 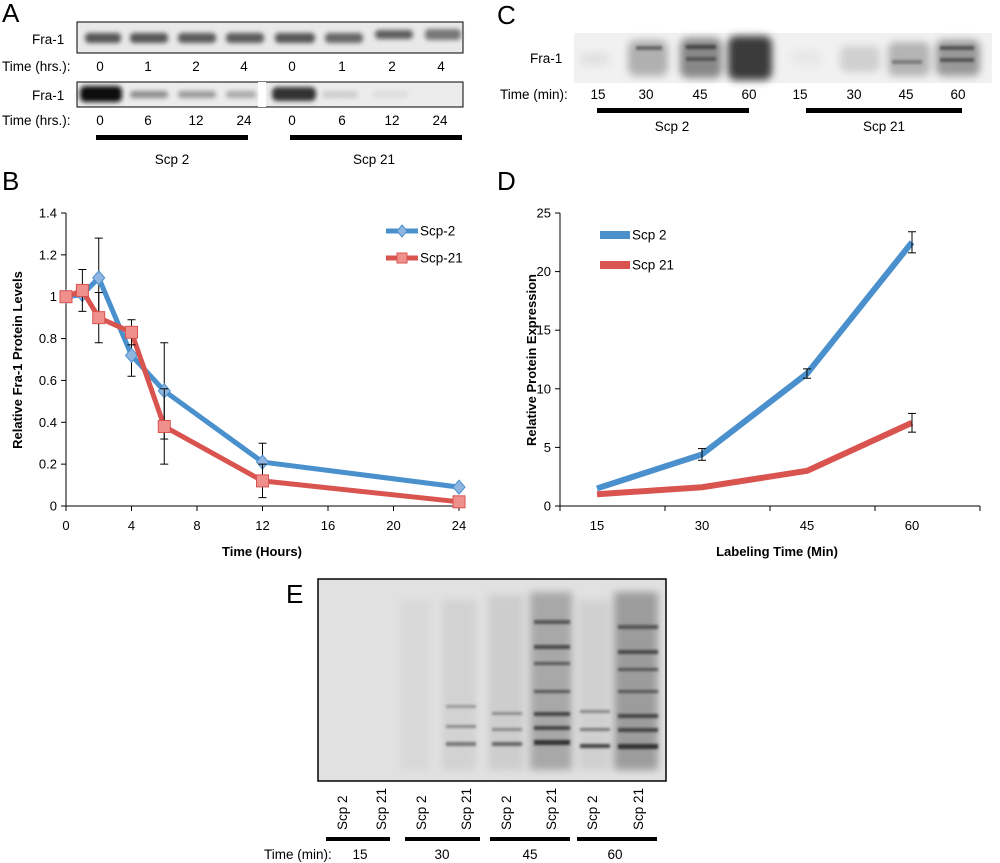 What do you see at coordinates (770, 519) in the screenshot?
I see `panel-d-x-ticks: 15 30 45 60` at bounding box center [770, 519].